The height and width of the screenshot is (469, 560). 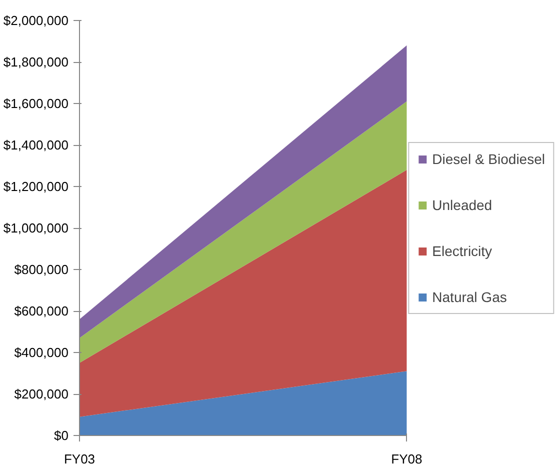 What do you see at coordinates (488, 158) in the screenshot?
I see `legend-label: Diesel & Biodiesel` at bounding box center [488, 158].